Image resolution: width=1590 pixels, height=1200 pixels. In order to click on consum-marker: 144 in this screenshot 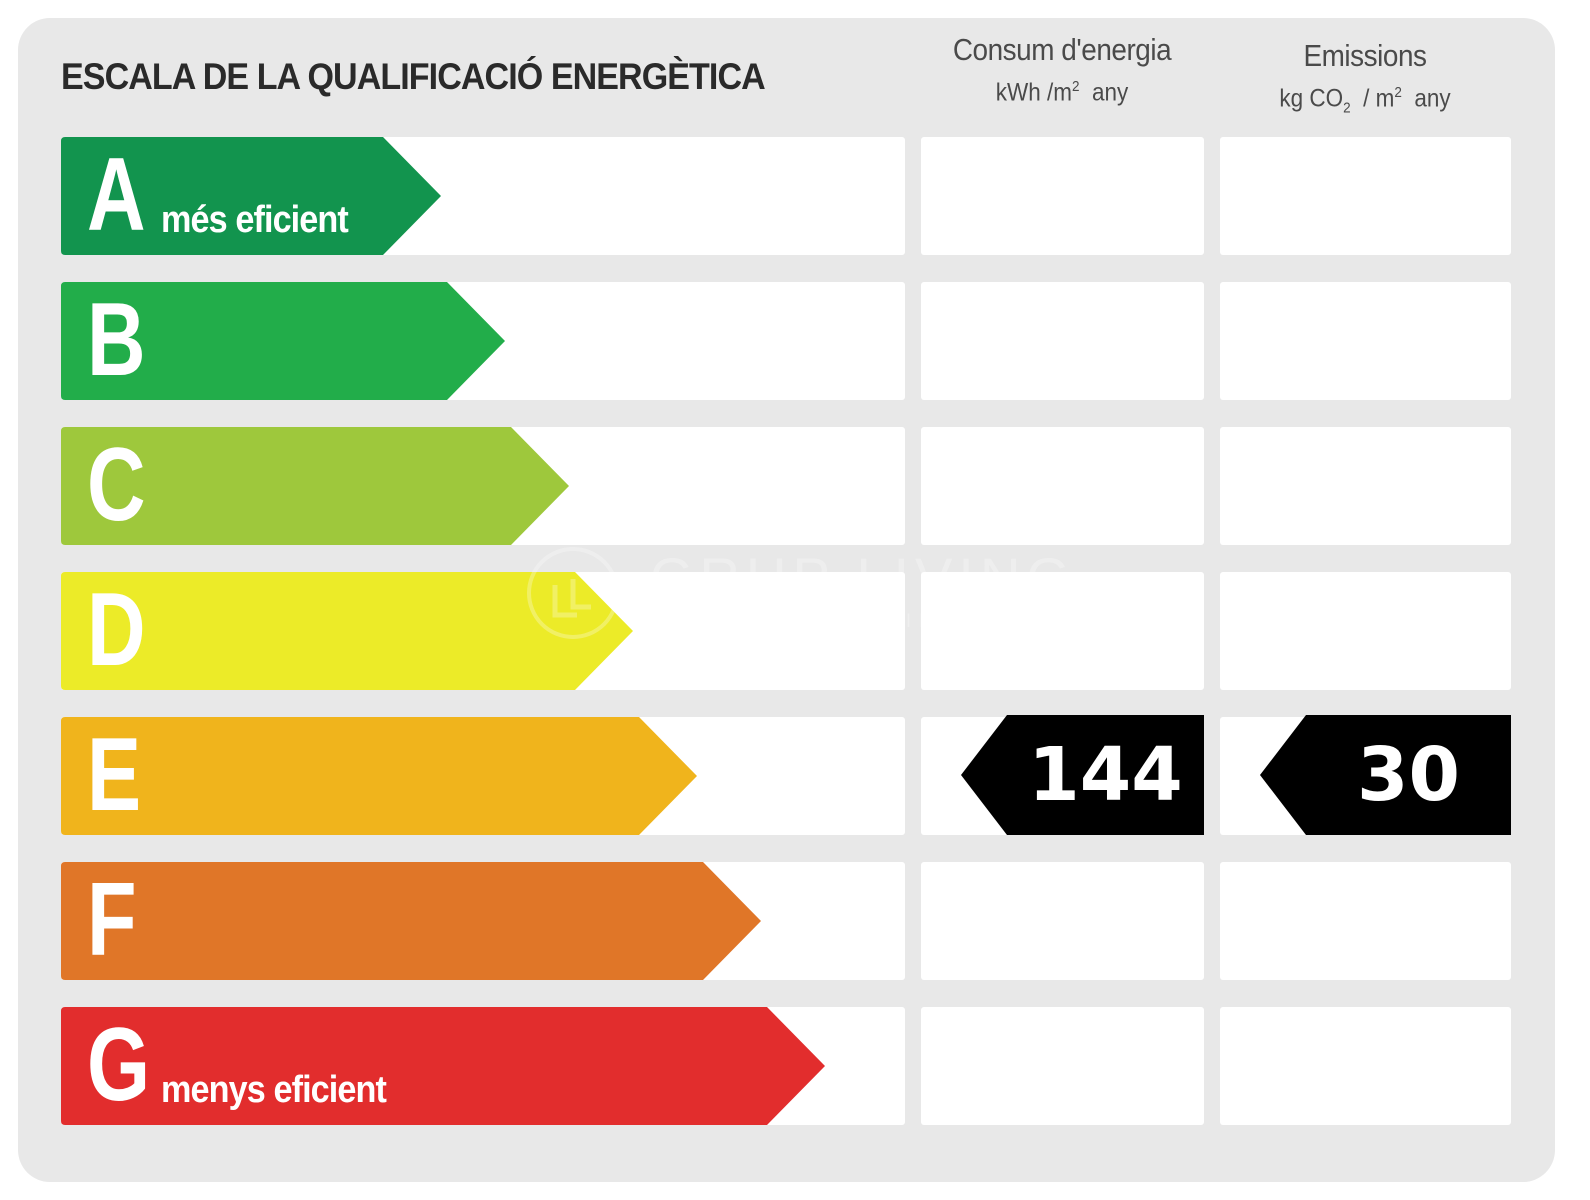, I will do `click(1082, 775)`.